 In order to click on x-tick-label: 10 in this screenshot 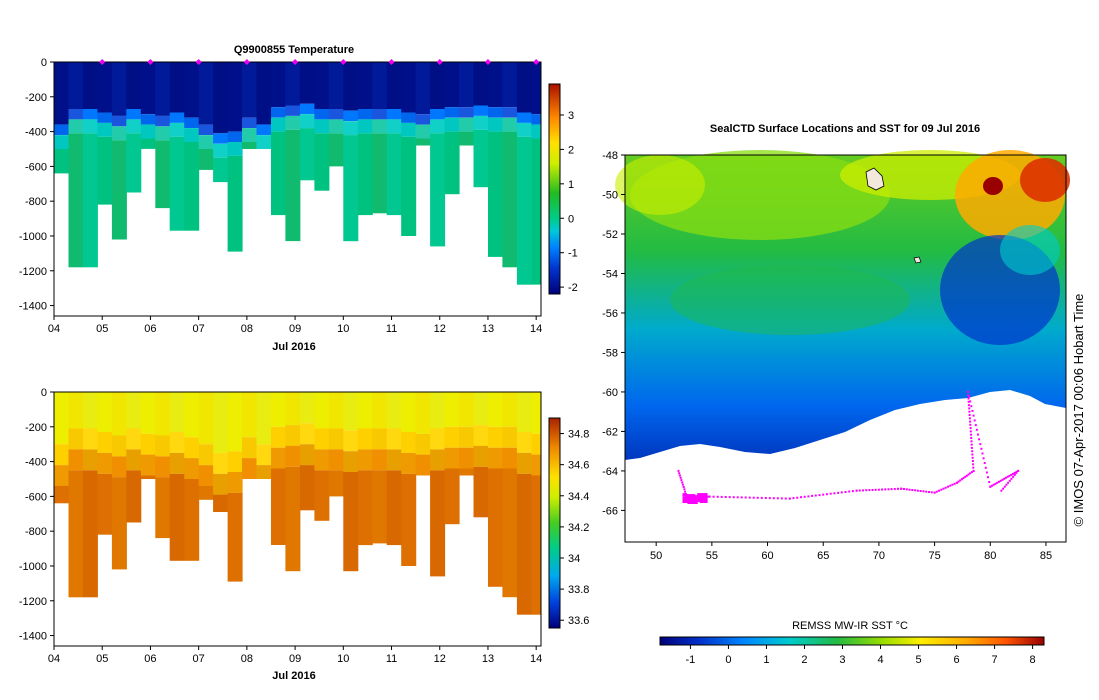, I will do `click(343, 329)`.